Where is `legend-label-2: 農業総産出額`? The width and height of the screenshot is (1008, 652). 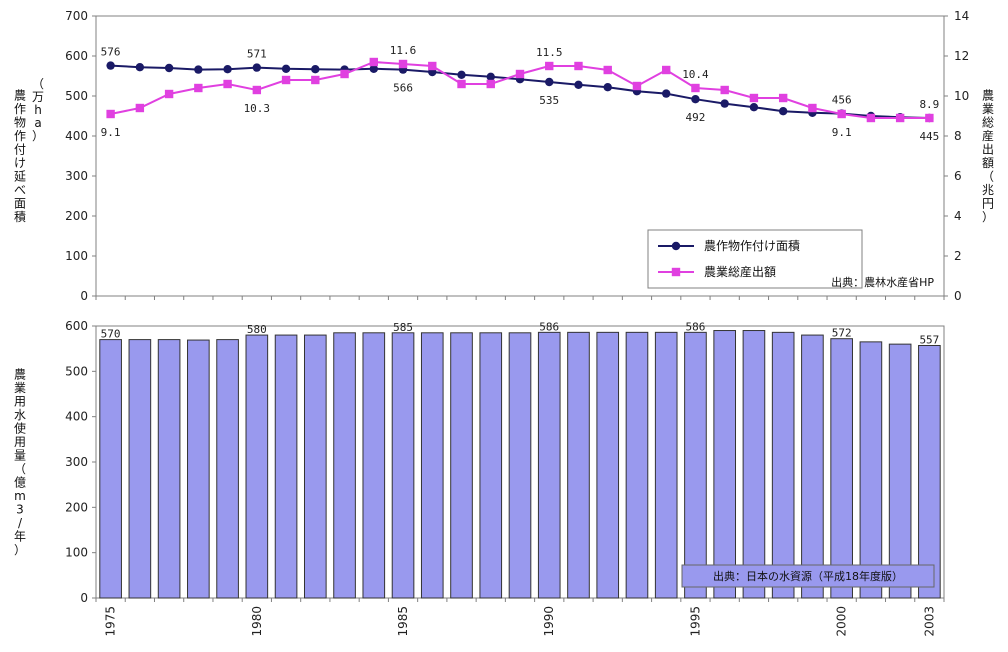
legend-label-2: 農業総産出額 is located at coordinates (740, 271).